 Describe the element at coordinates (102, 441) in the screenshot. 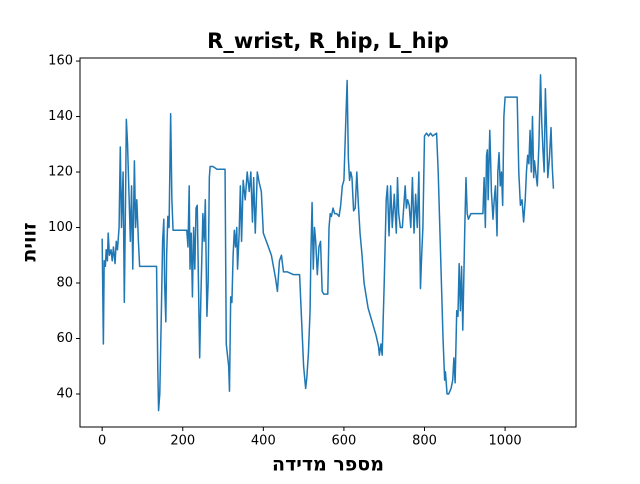

I see `x-tick-label: 0` at that location.